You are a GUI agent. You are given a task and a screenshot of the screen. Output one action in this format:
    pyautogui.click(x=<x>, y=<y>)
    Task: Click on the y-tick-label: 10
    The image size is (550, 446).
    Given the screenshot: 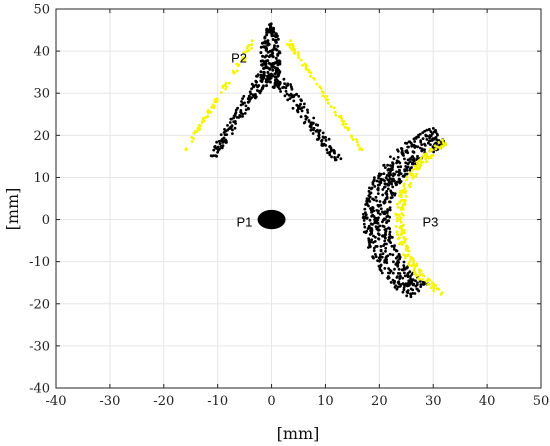 What is the action you would take?
    pyautogui.click(x=41, y=178)
    